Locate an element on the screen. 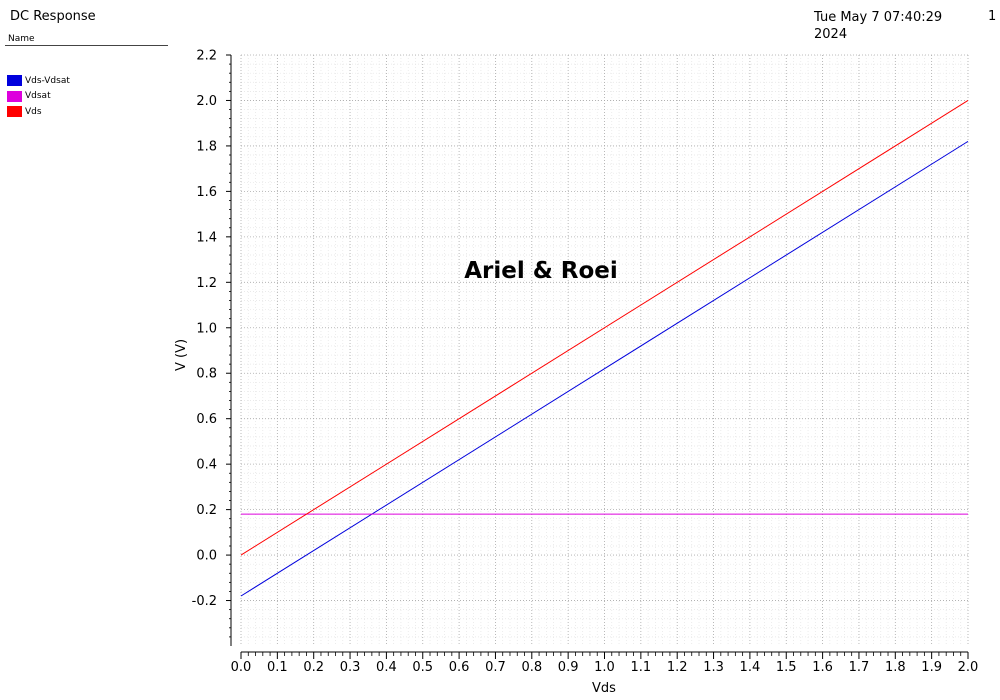 The height and width of the screenshot is (700, 1000). y-tick-label: 1.2 is located at coordinates (206, 283).